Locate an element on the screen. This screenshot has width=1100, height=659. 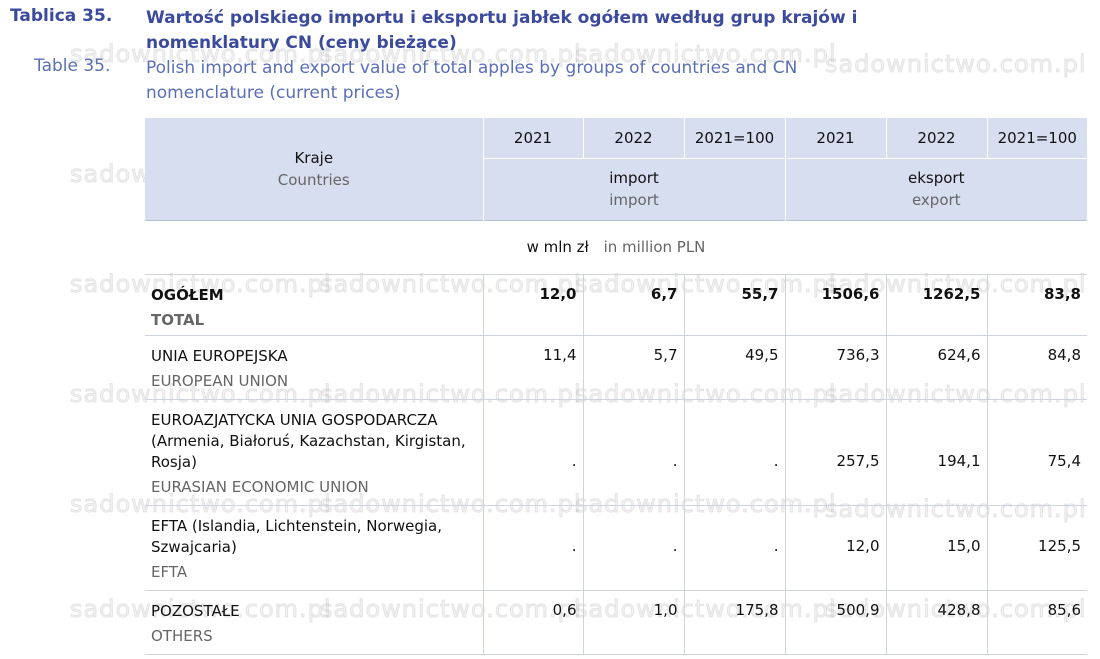
cell-import-2022: 6,7 is located at coordinates (633, 304).